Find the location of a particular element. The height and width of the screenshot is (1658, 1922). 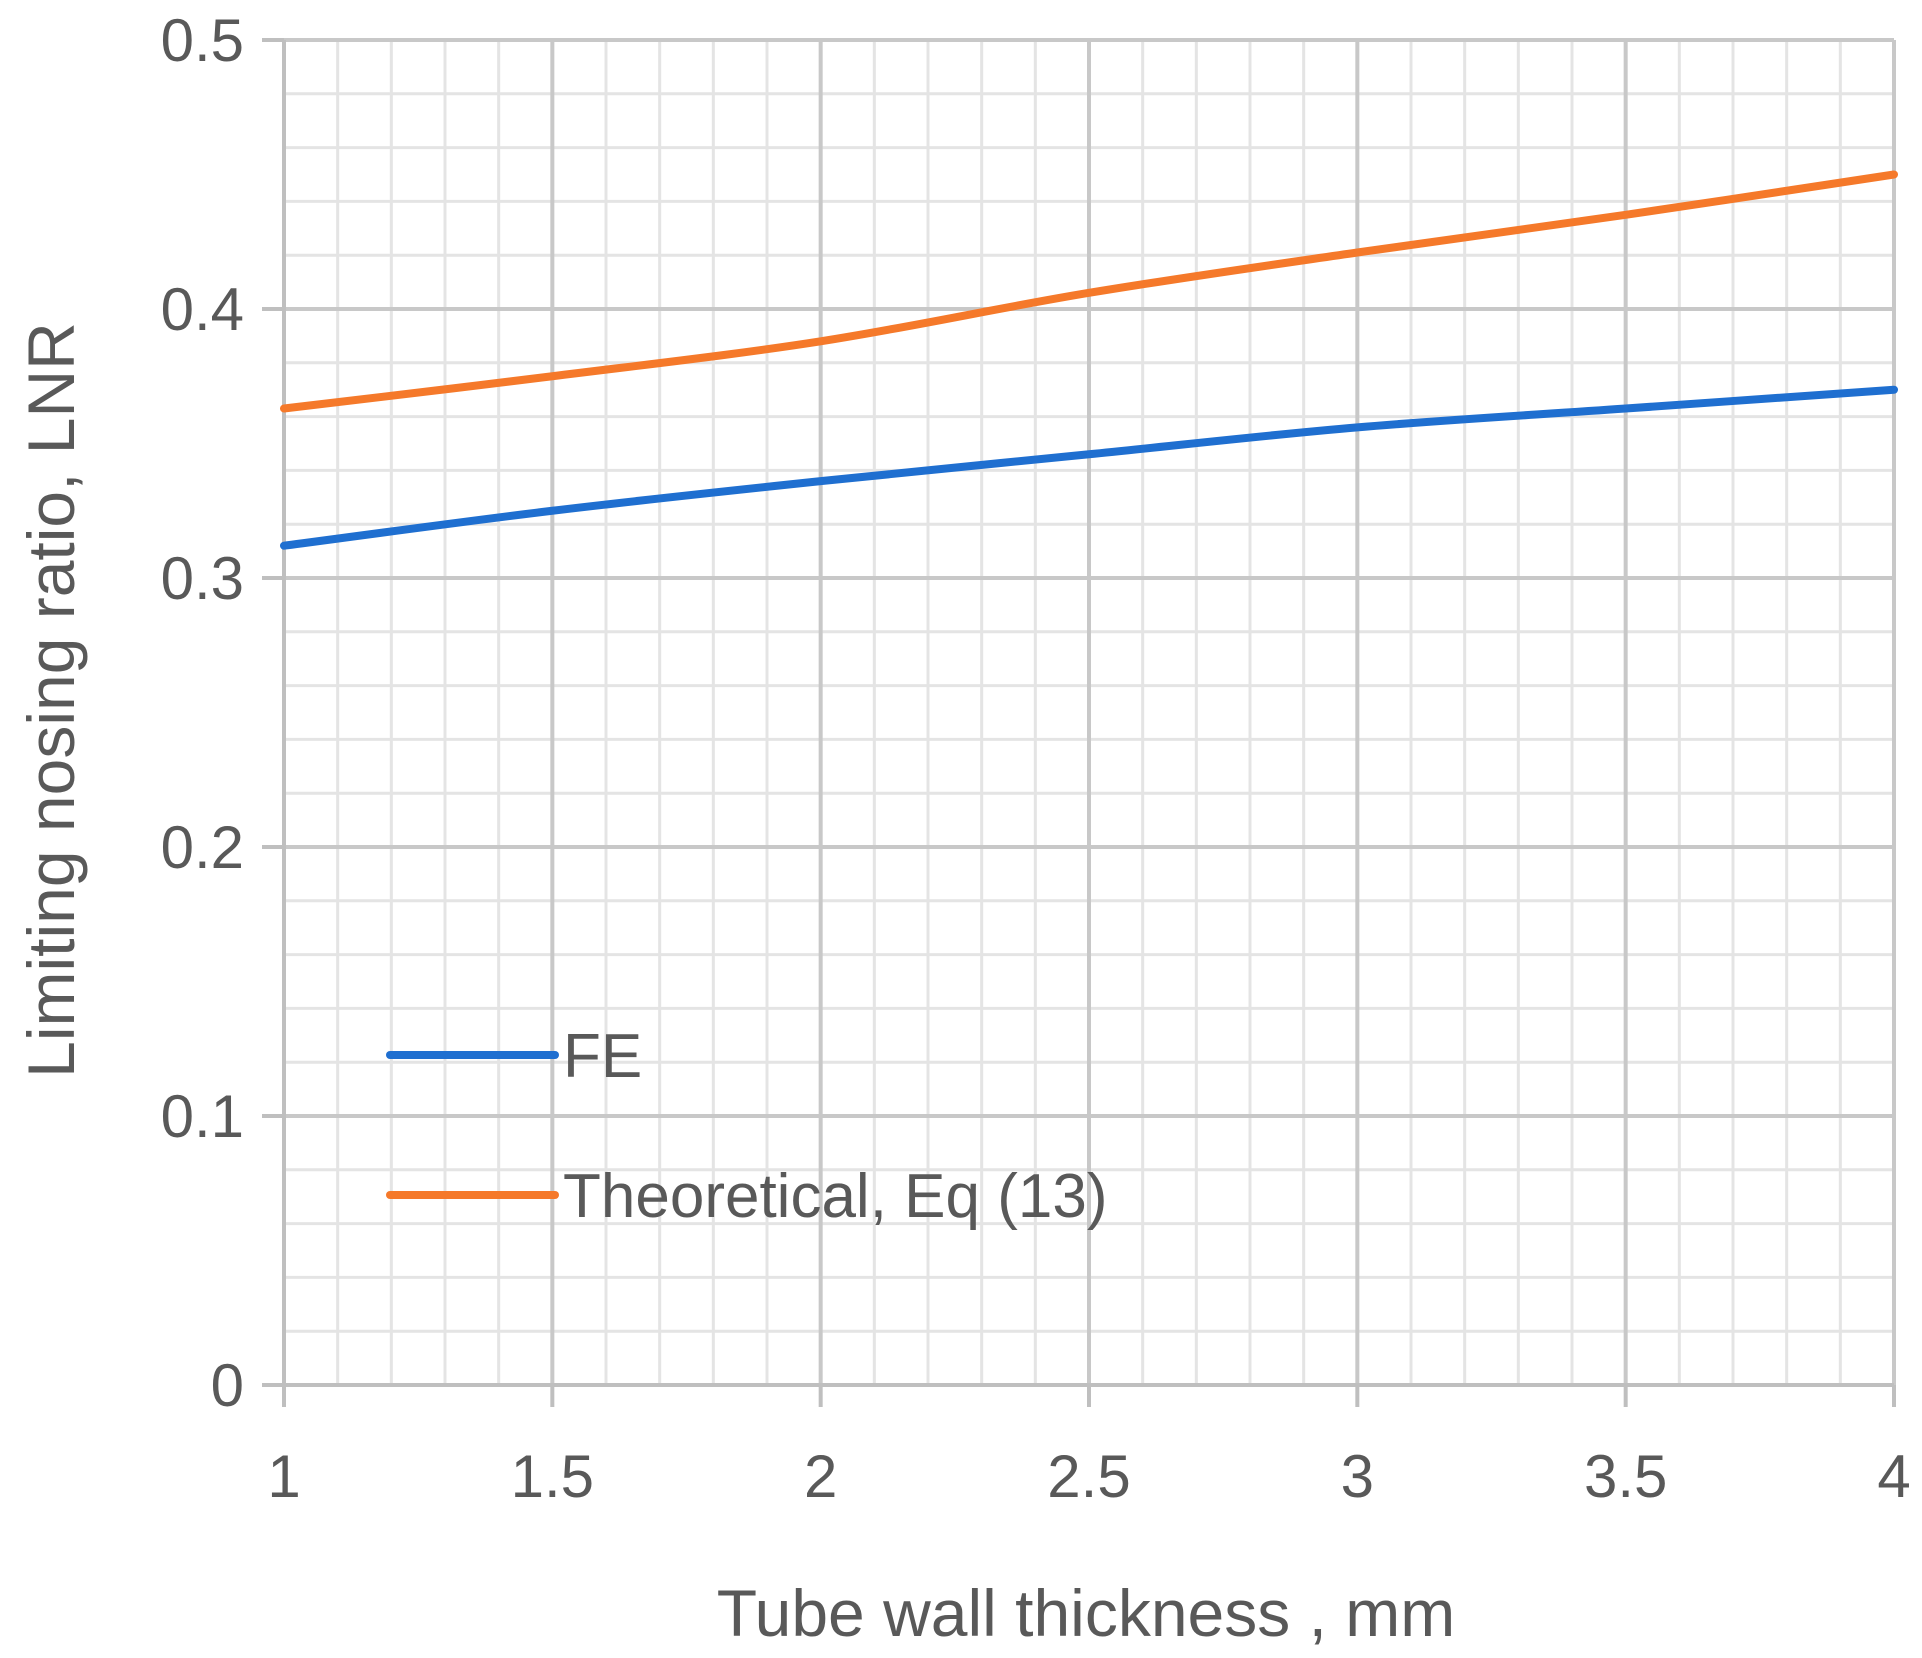

x-axis-title: Tube wall thickness , mm is located at coordinates (1086, 1613).